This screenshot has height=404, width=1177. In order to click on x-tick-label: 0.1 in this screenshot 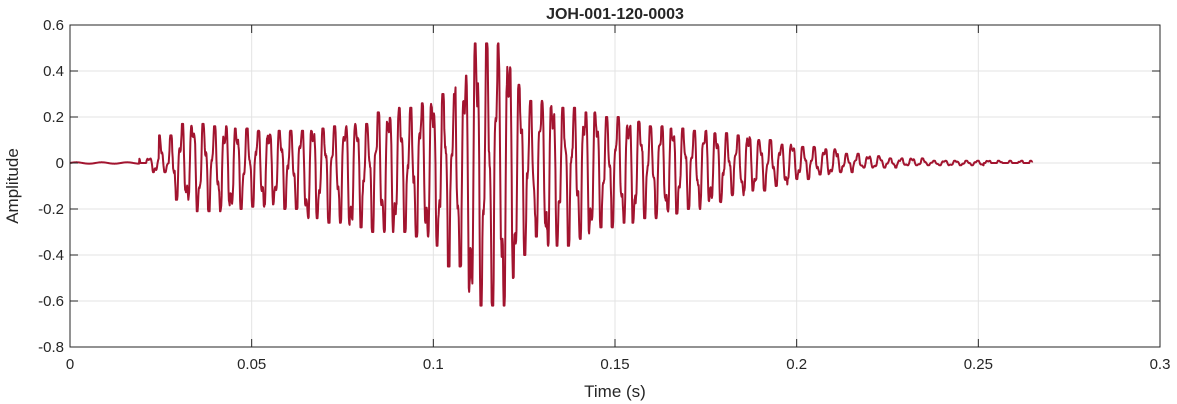, I will do `click(433, 364)`.